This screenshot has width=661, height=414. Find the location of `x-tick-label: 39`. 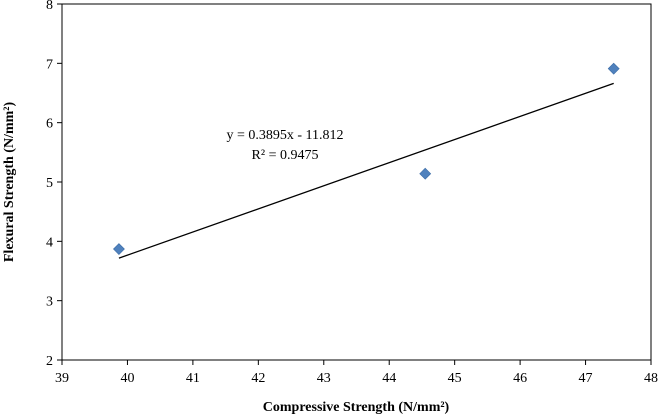

x-tick-label: 39 is located at coordinates (62, 378).